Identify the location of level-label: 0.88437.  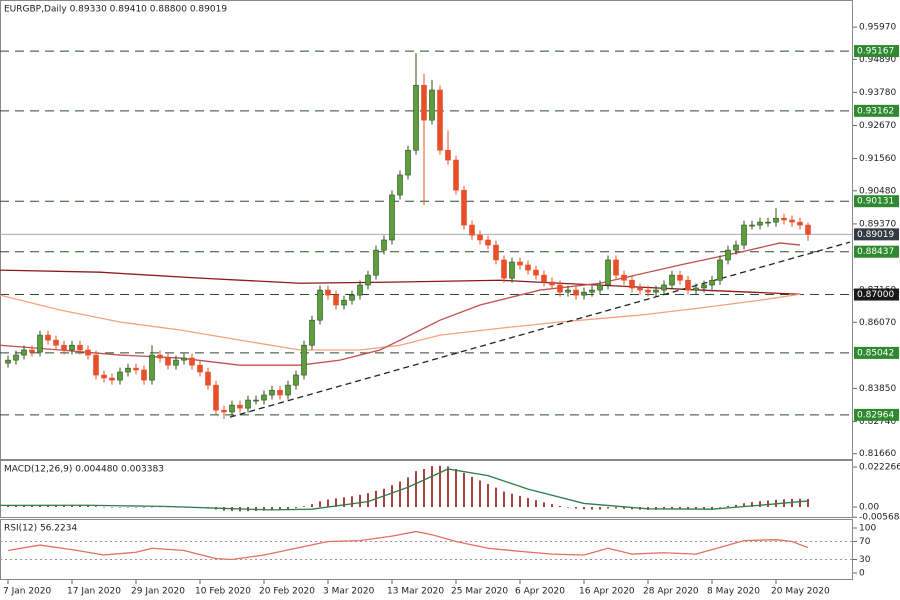
(875, 252).